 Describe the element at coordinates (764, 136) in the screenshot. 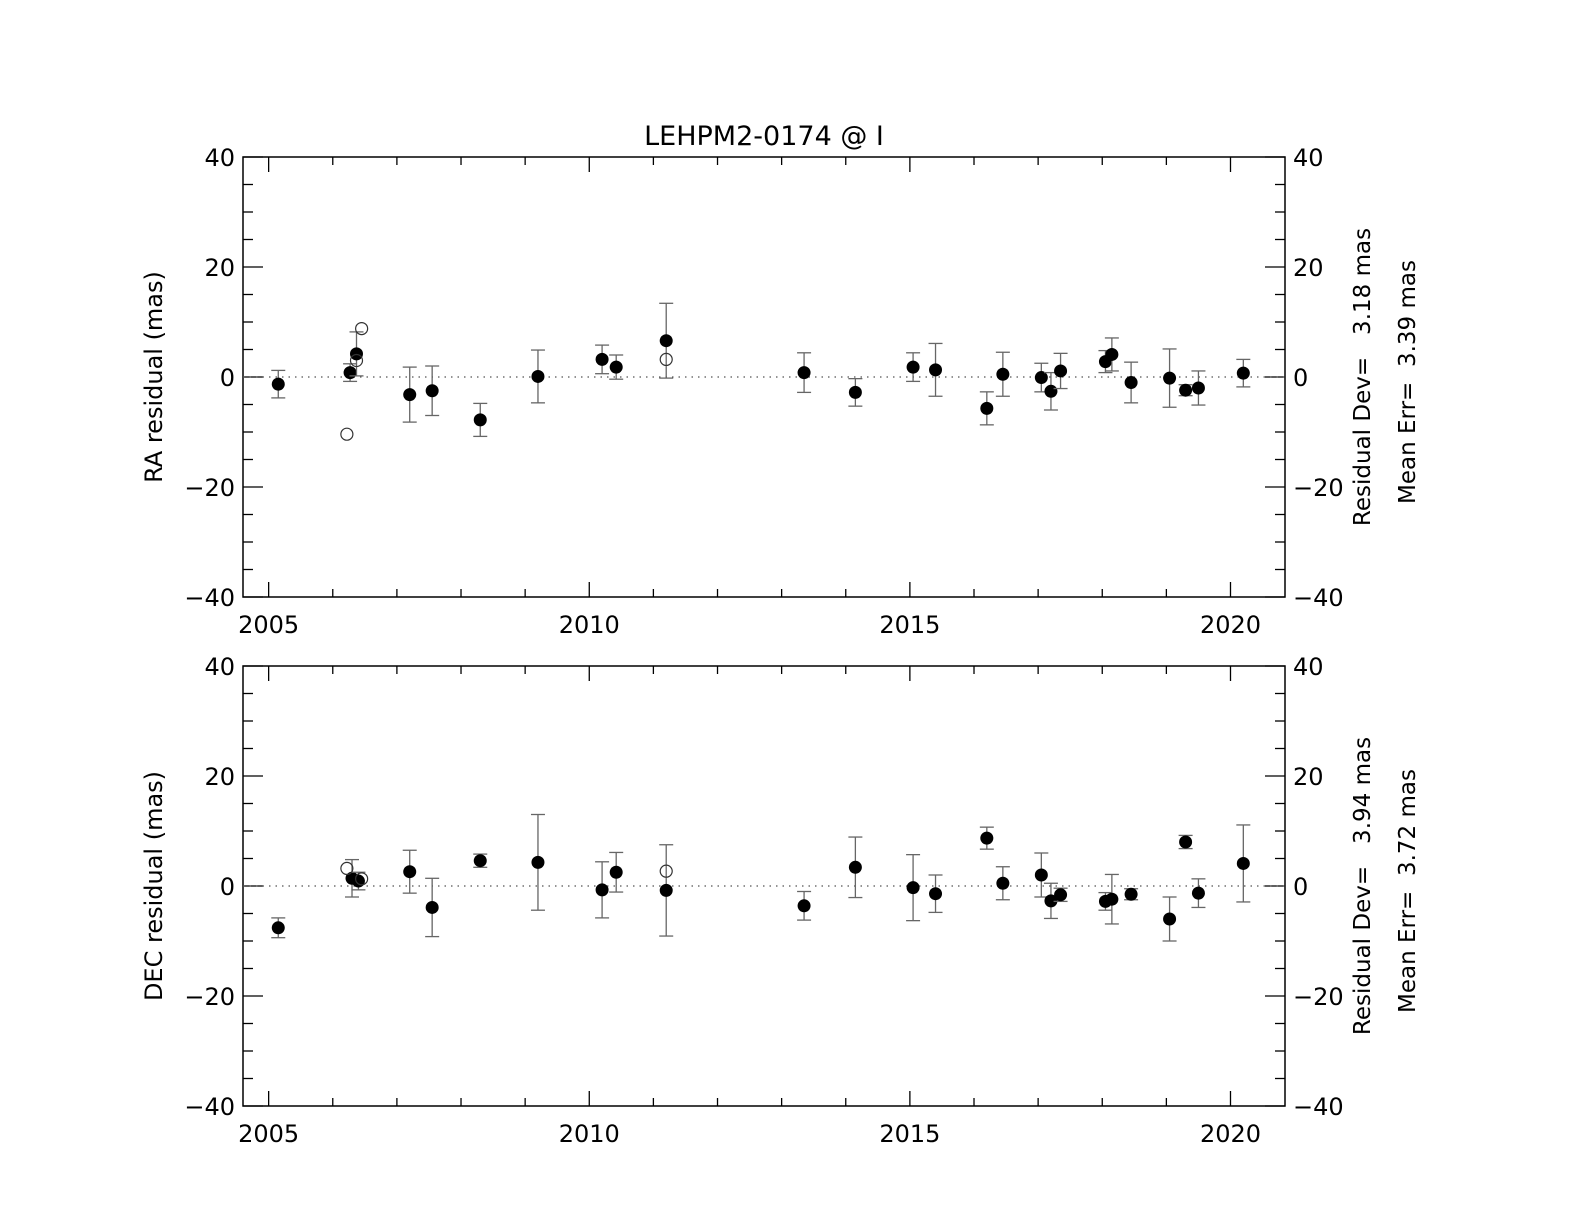

I see `figure-title: LEHPM2-0174 @ I` at that location.